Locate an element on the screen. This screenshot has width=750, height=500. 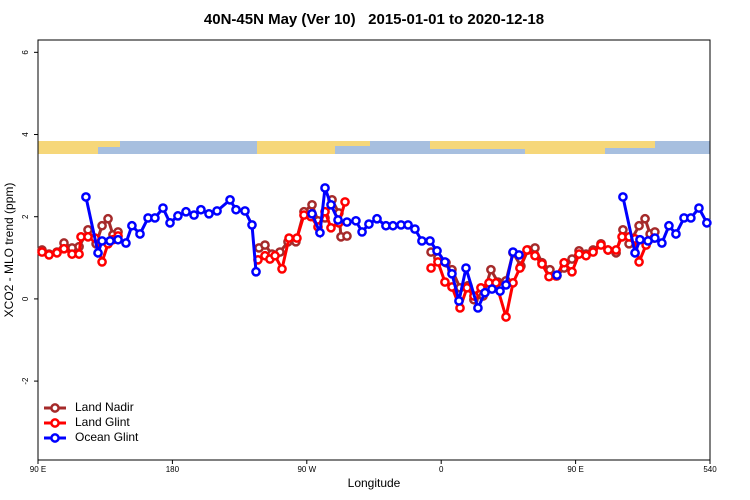
x-tick-label: 0 is located at coordinates (441, 469).